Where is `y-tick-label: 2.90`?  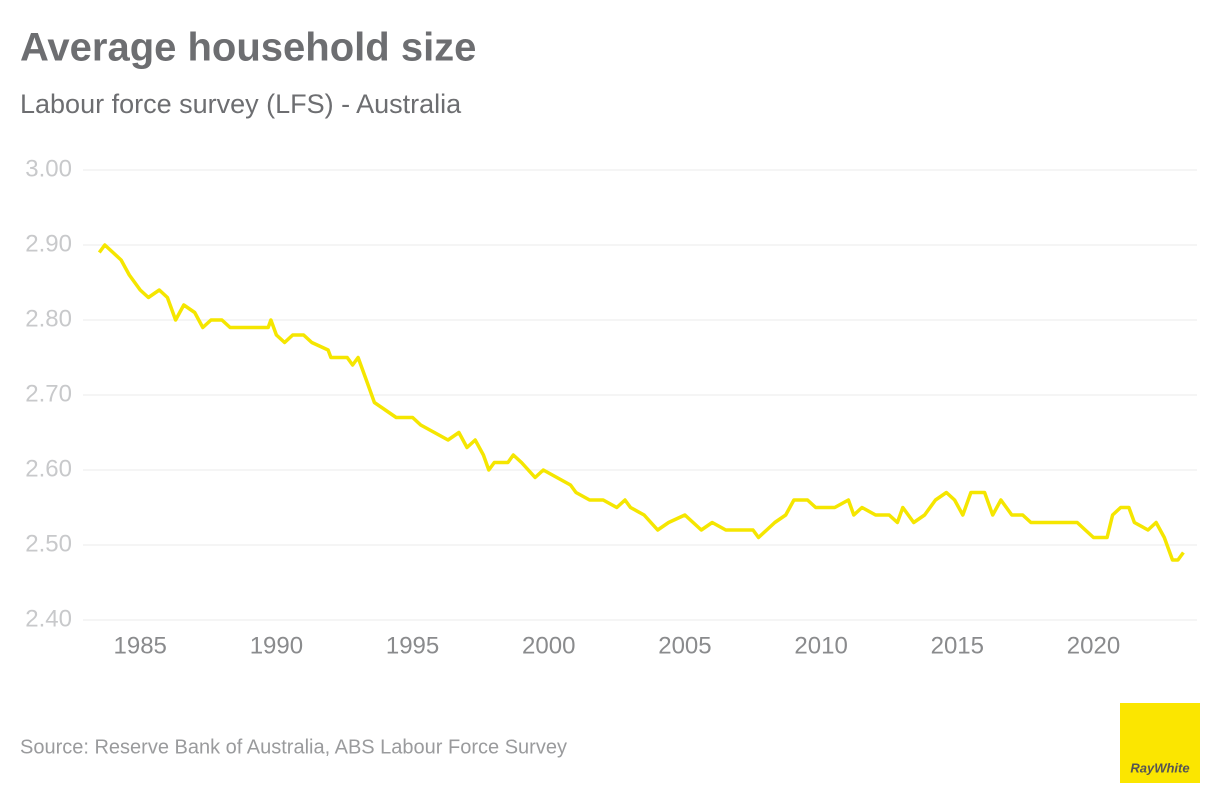
y-tick-label: 2.90 is located at coordinates (48, 243).